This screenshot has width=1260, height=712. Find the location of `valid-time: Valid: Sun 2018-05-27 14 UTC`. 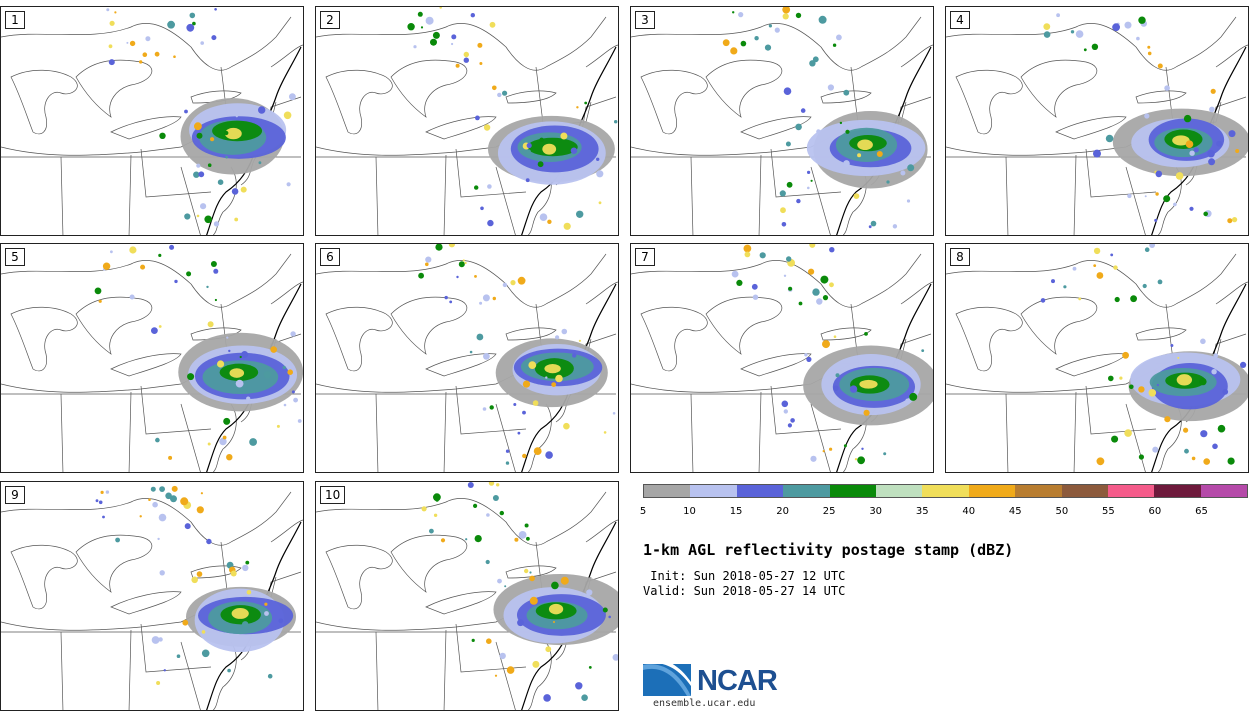

valid-time: Valid: Sun 2018-05-27 14 UTC is located at coordinates (744, 591).